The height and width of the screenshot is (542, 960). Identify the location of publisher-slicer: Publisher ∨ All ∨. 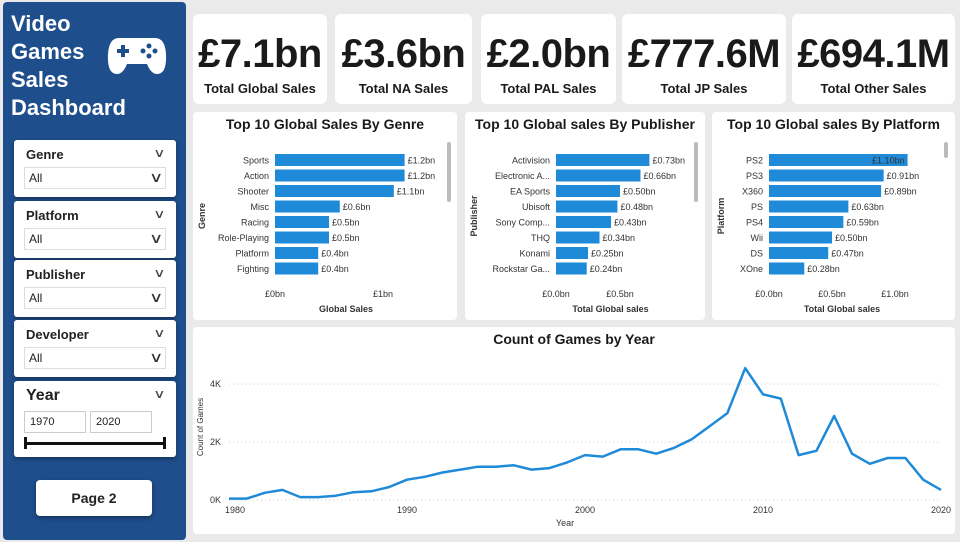
(95, 288).